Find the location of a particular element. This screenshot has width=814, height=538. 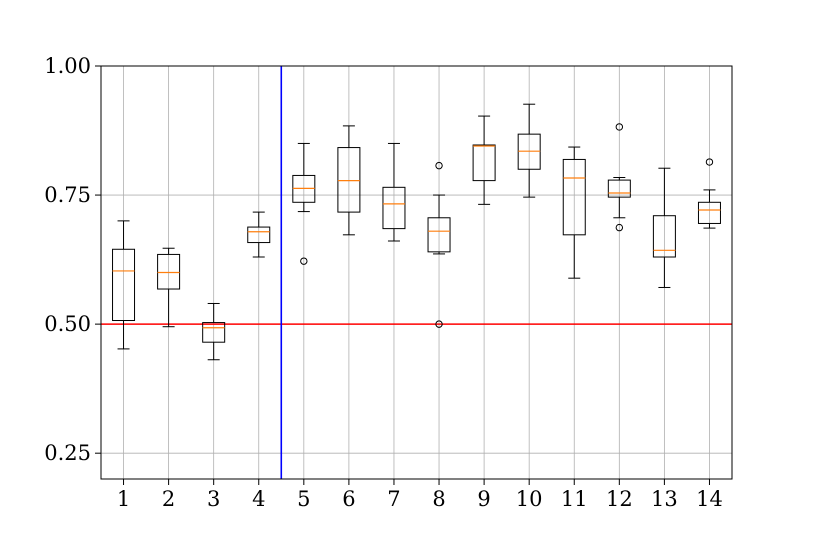

y-tick-label: 1.00 is located at coordinates (67, 66).